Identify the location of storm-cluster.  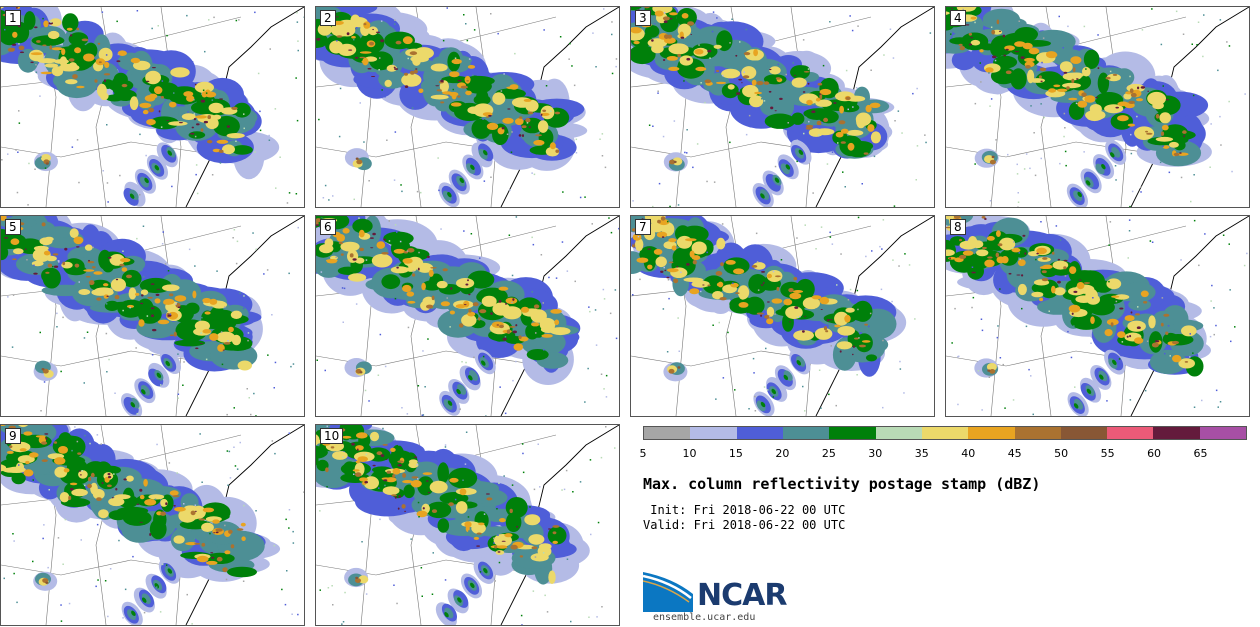
(992, 371).